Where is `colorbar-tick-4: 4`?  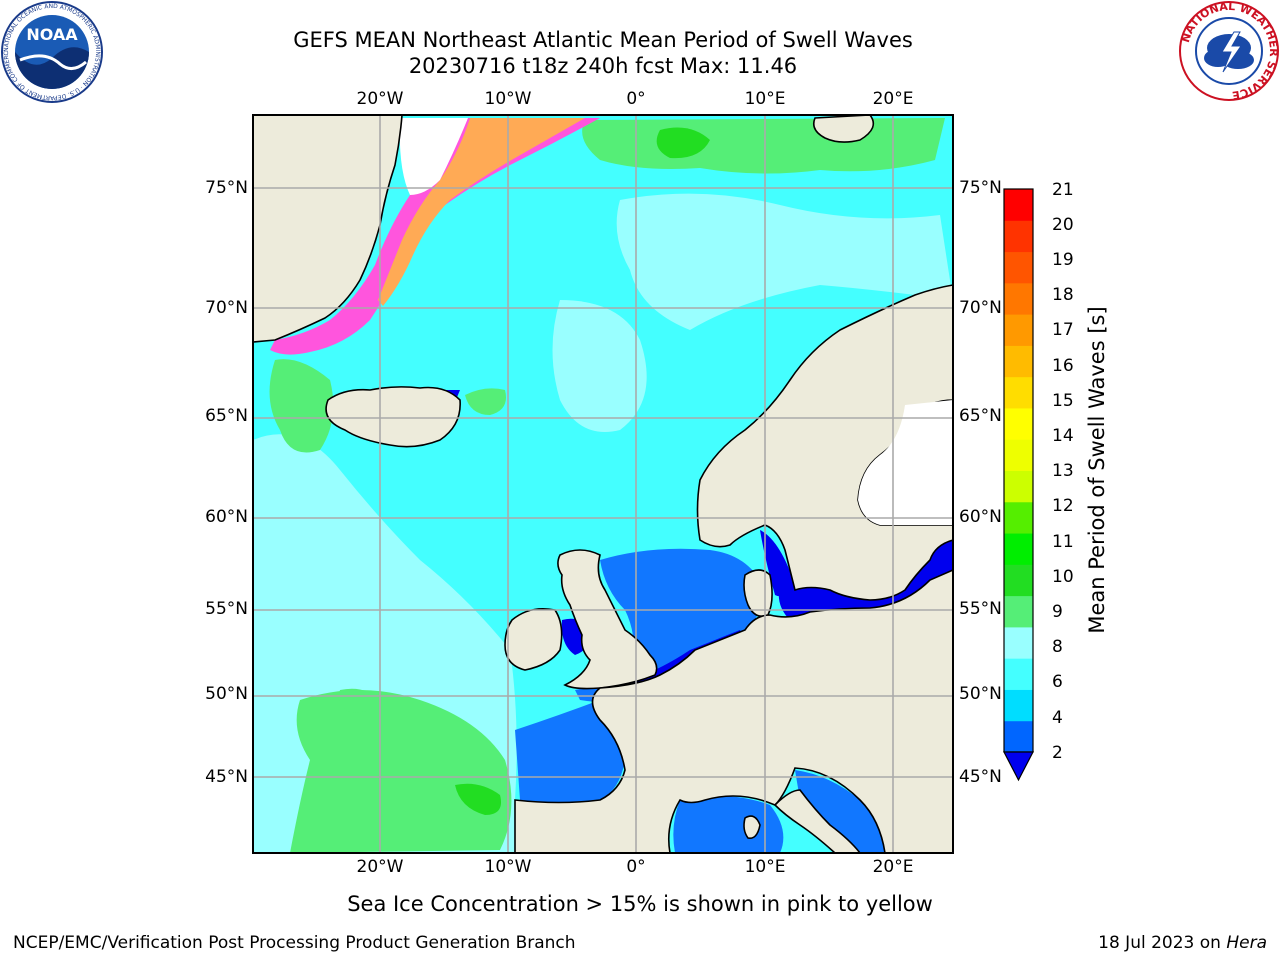
colorbar-tick-4: 4 is located at coordinates (1057, 718).